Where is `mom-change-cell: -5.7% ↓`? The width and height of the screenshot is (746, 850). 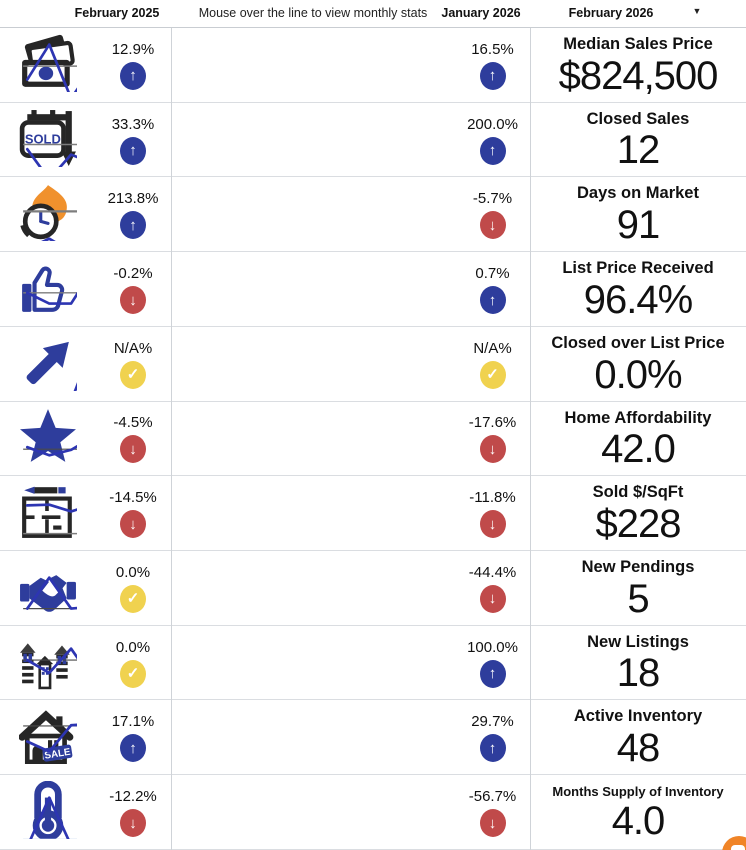
mom-change-cell: -5.7% ↓ is located at coordinates (492, 215).